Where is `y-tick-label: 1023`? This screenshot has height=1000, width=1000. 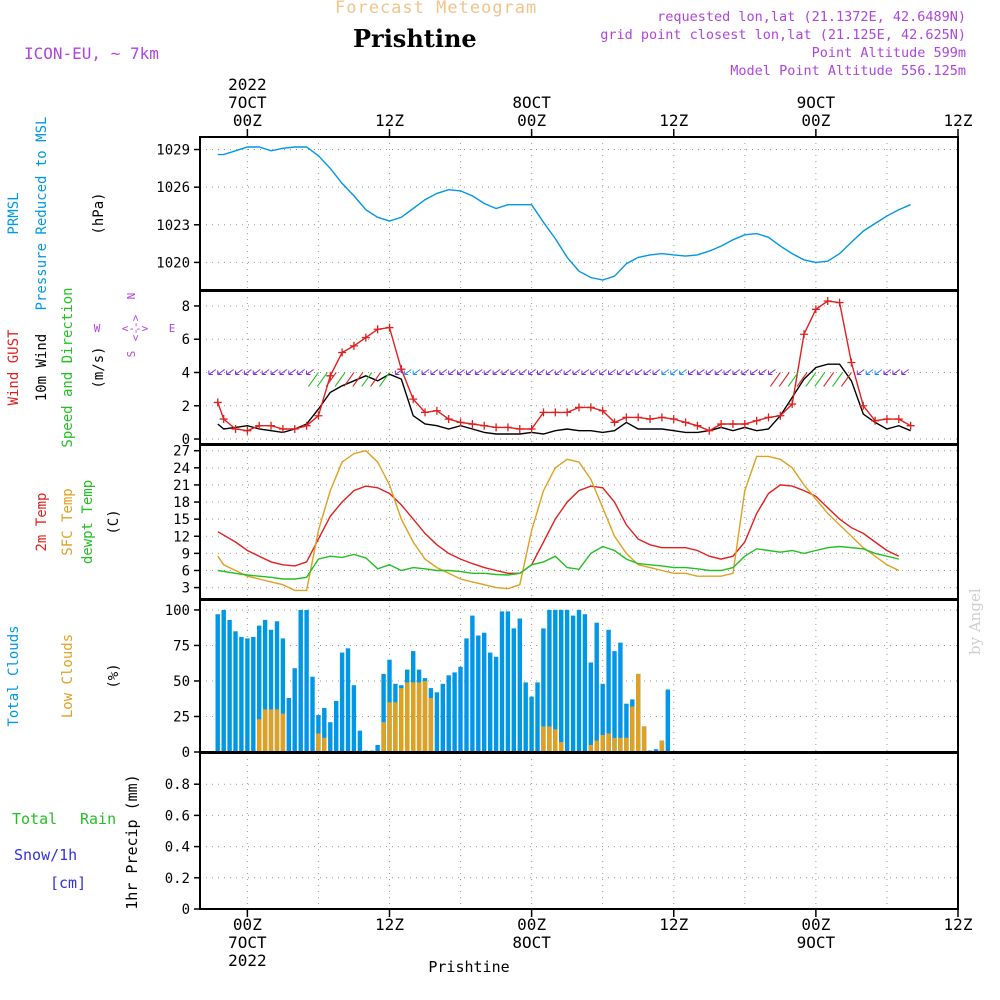 y-tick-label: 1023 is located at coordinates (173, 226).